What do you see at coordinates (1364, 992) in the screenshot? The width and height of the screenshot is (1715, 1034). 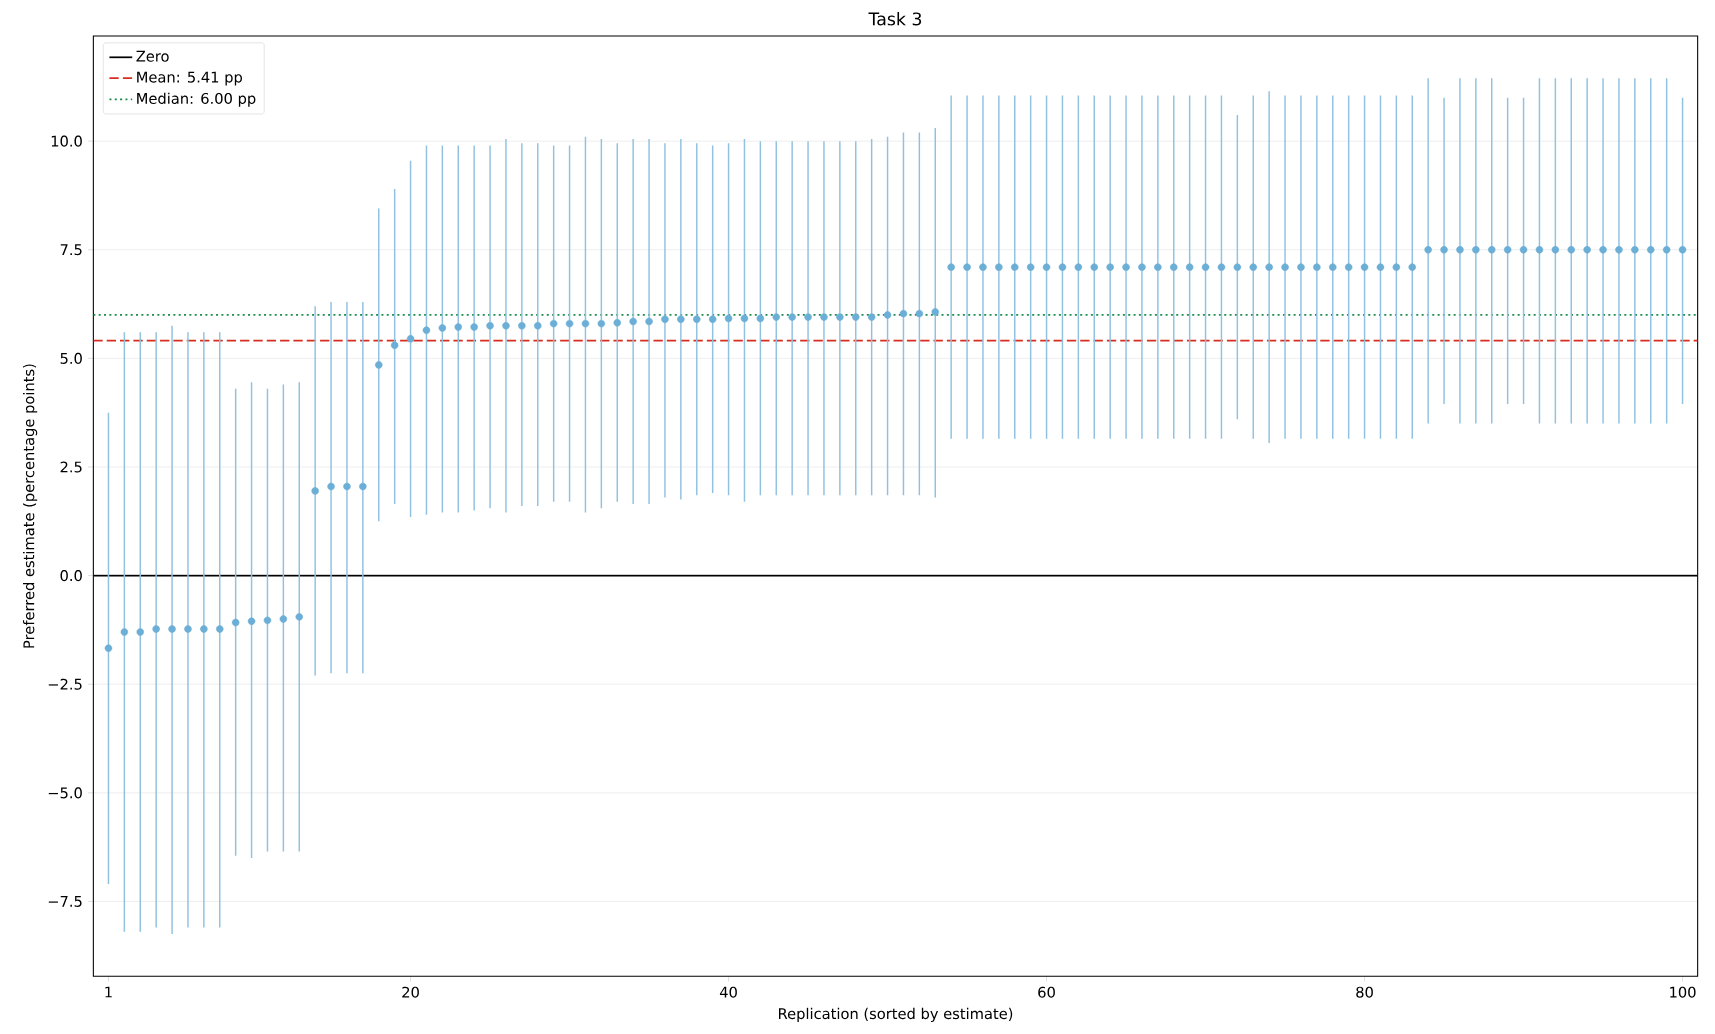 I see `x-tick-label: 80` at bounding box center [1364, 992].